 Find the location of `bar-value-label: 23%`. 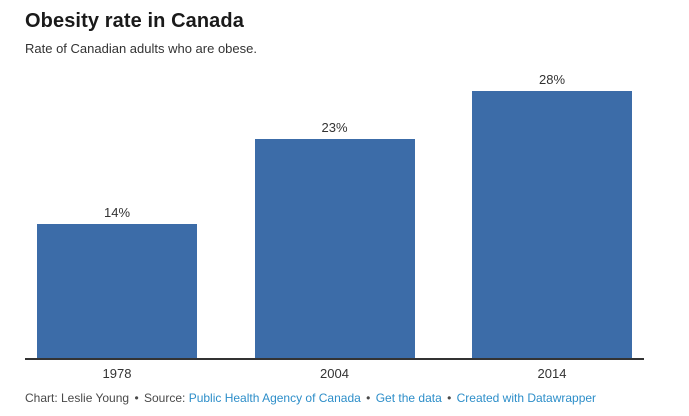

bar-value-label: 23% is located at coordinates (334, 127).